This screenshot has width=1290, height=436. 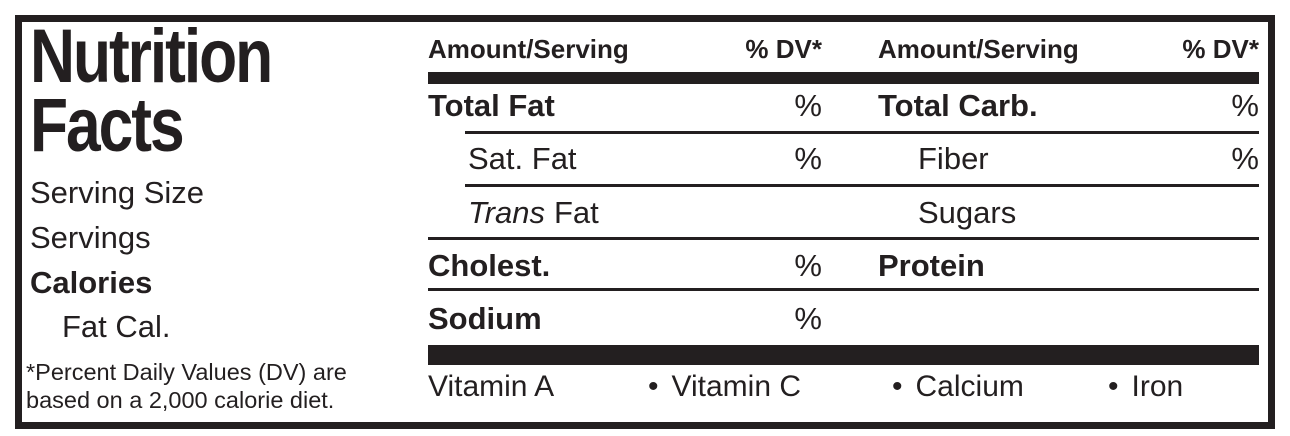 What do you see at coordinates (186, 372) in the screenshot?
I see `footnote-line1: *Percent Daily Values (DV) are` at bounding box center [186, 372].